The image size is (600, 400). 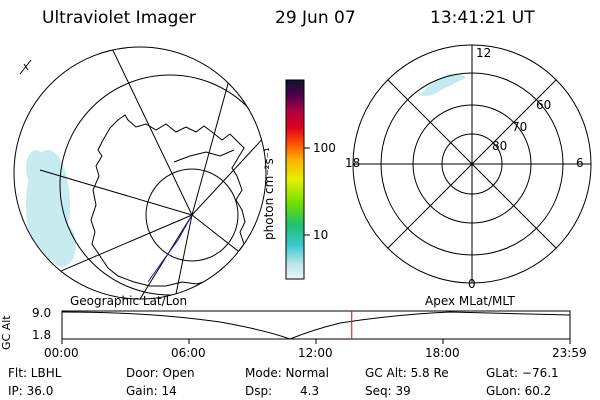 What do you see at coordinates (315, 353) in the screenshot?
I see `x-tick-2: 12:00` at bounding box center [315, 353].